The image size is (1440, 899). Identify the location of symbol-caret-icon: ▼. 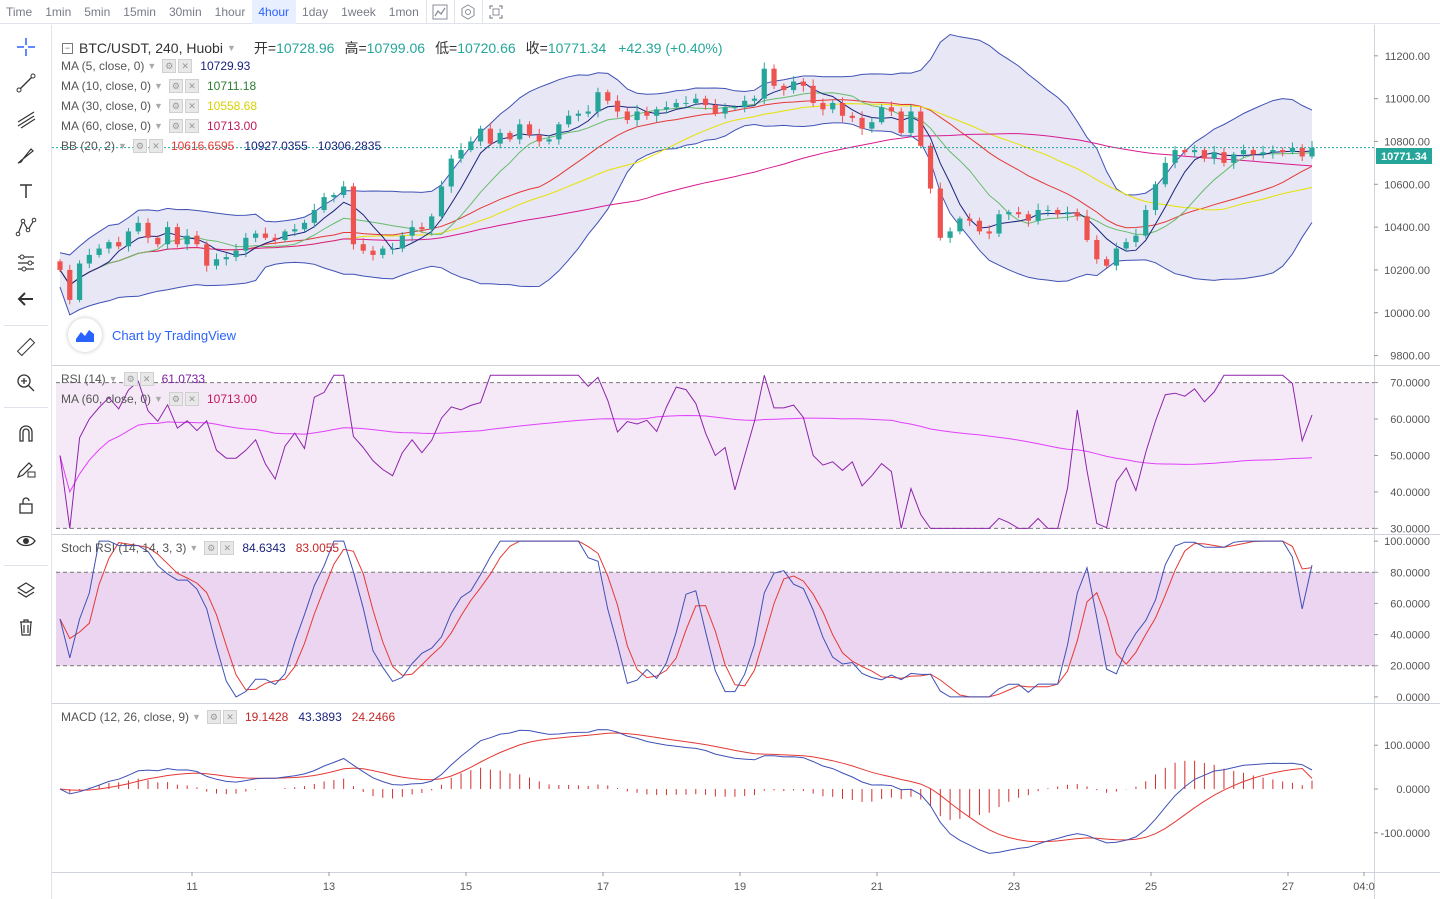
(231, 48).